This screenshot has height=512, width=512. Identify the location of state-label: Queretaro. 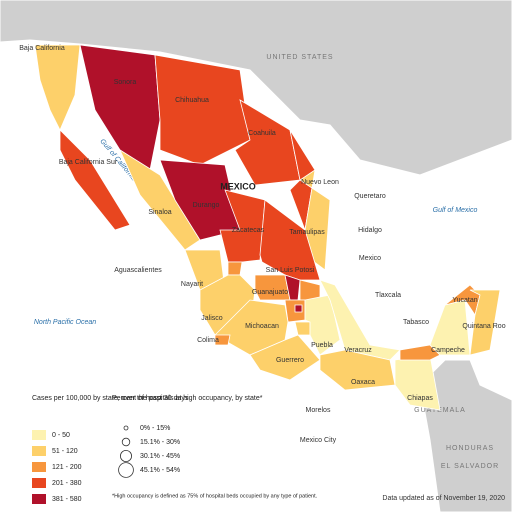
(370, 196).